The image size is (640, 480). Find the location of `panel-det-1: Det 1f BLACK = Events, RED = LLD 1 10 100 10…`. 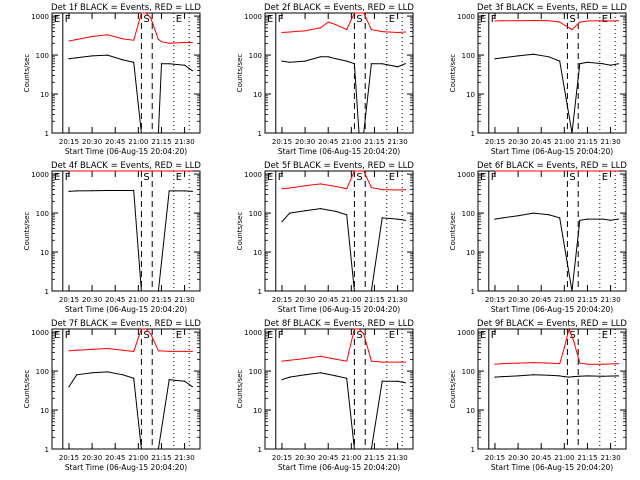

panel-det-1: Det 1f BLACK = Events, RED = LLD 1 10 100 10… is located at coordinates (112, 79).